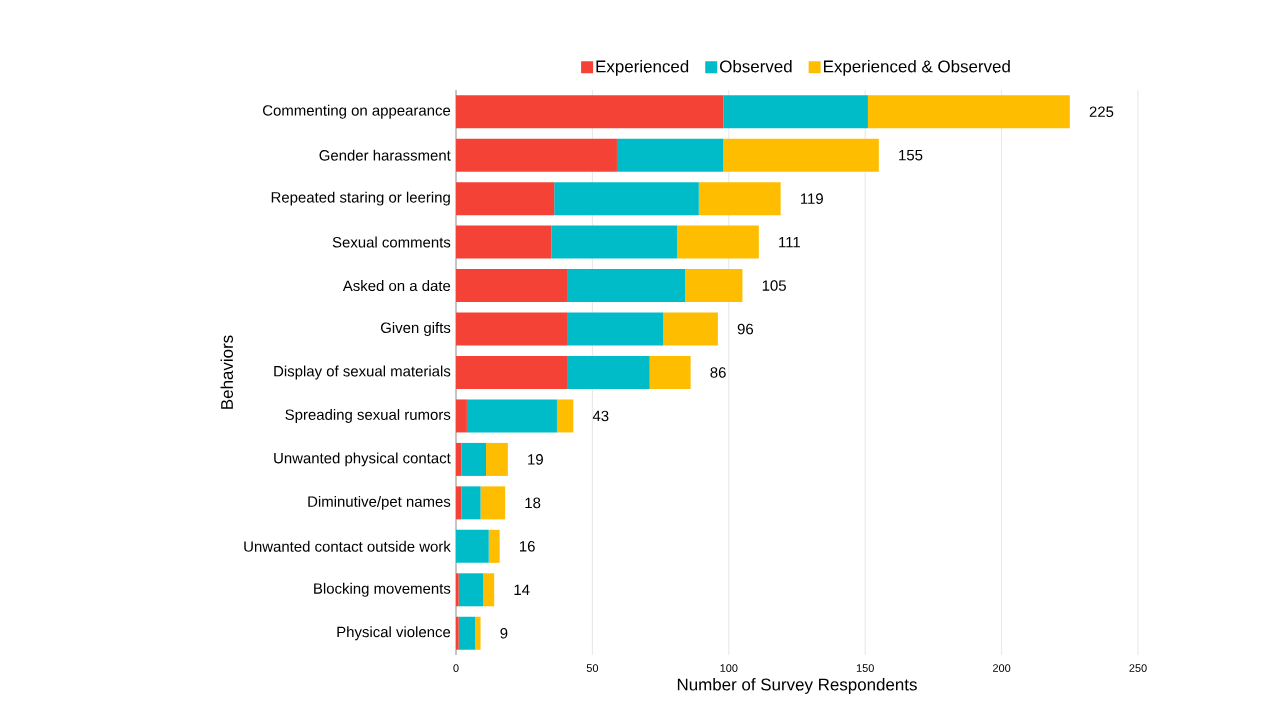  I want to click on x-tick-label: 50, so click(592, 668).